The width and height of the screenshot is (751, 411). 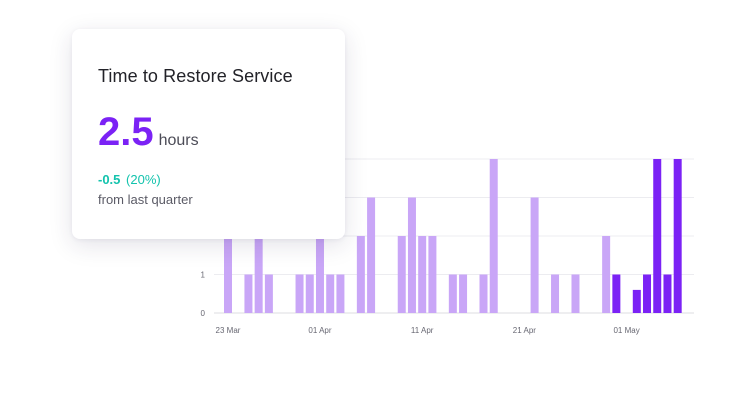 What do you see at coordinates (203, 313) in the screenshot?
I see `y-tick-label: 0` at bounding box center [203, 313].